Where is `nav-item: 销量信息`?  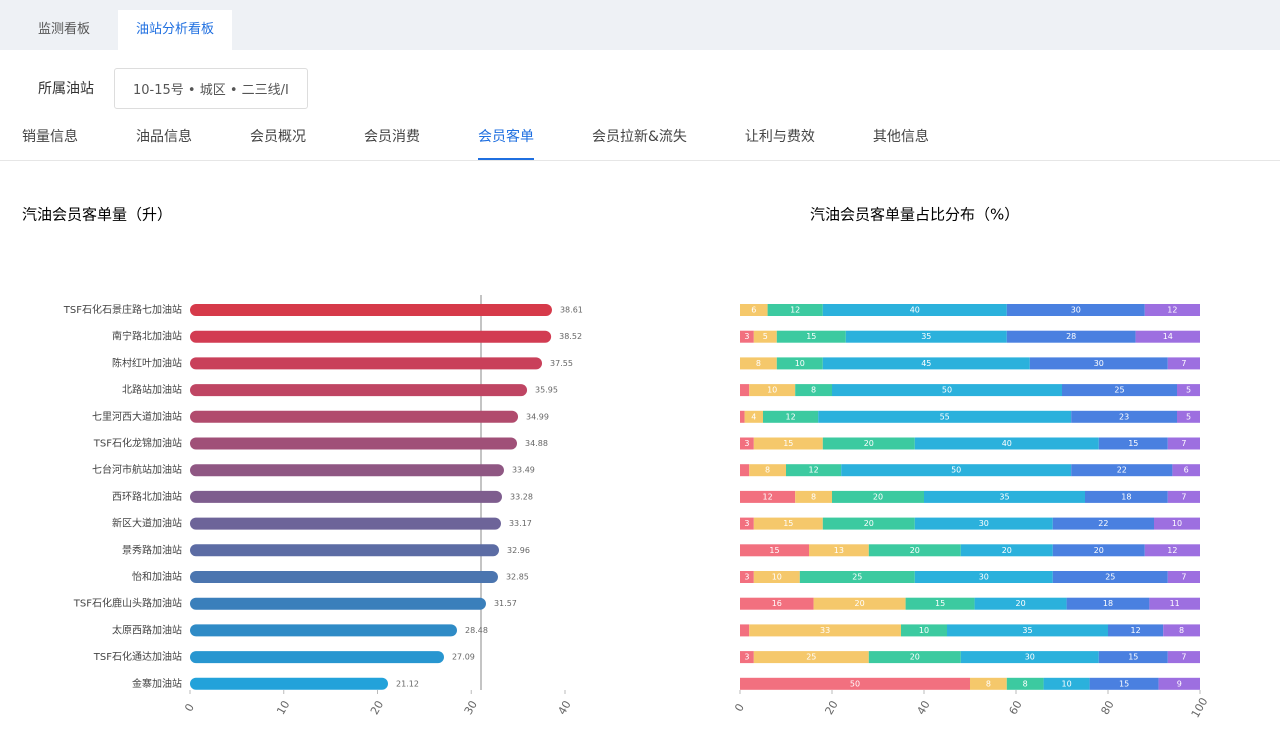 nav-item: 销量信息 is located at coordinates (50, 137).